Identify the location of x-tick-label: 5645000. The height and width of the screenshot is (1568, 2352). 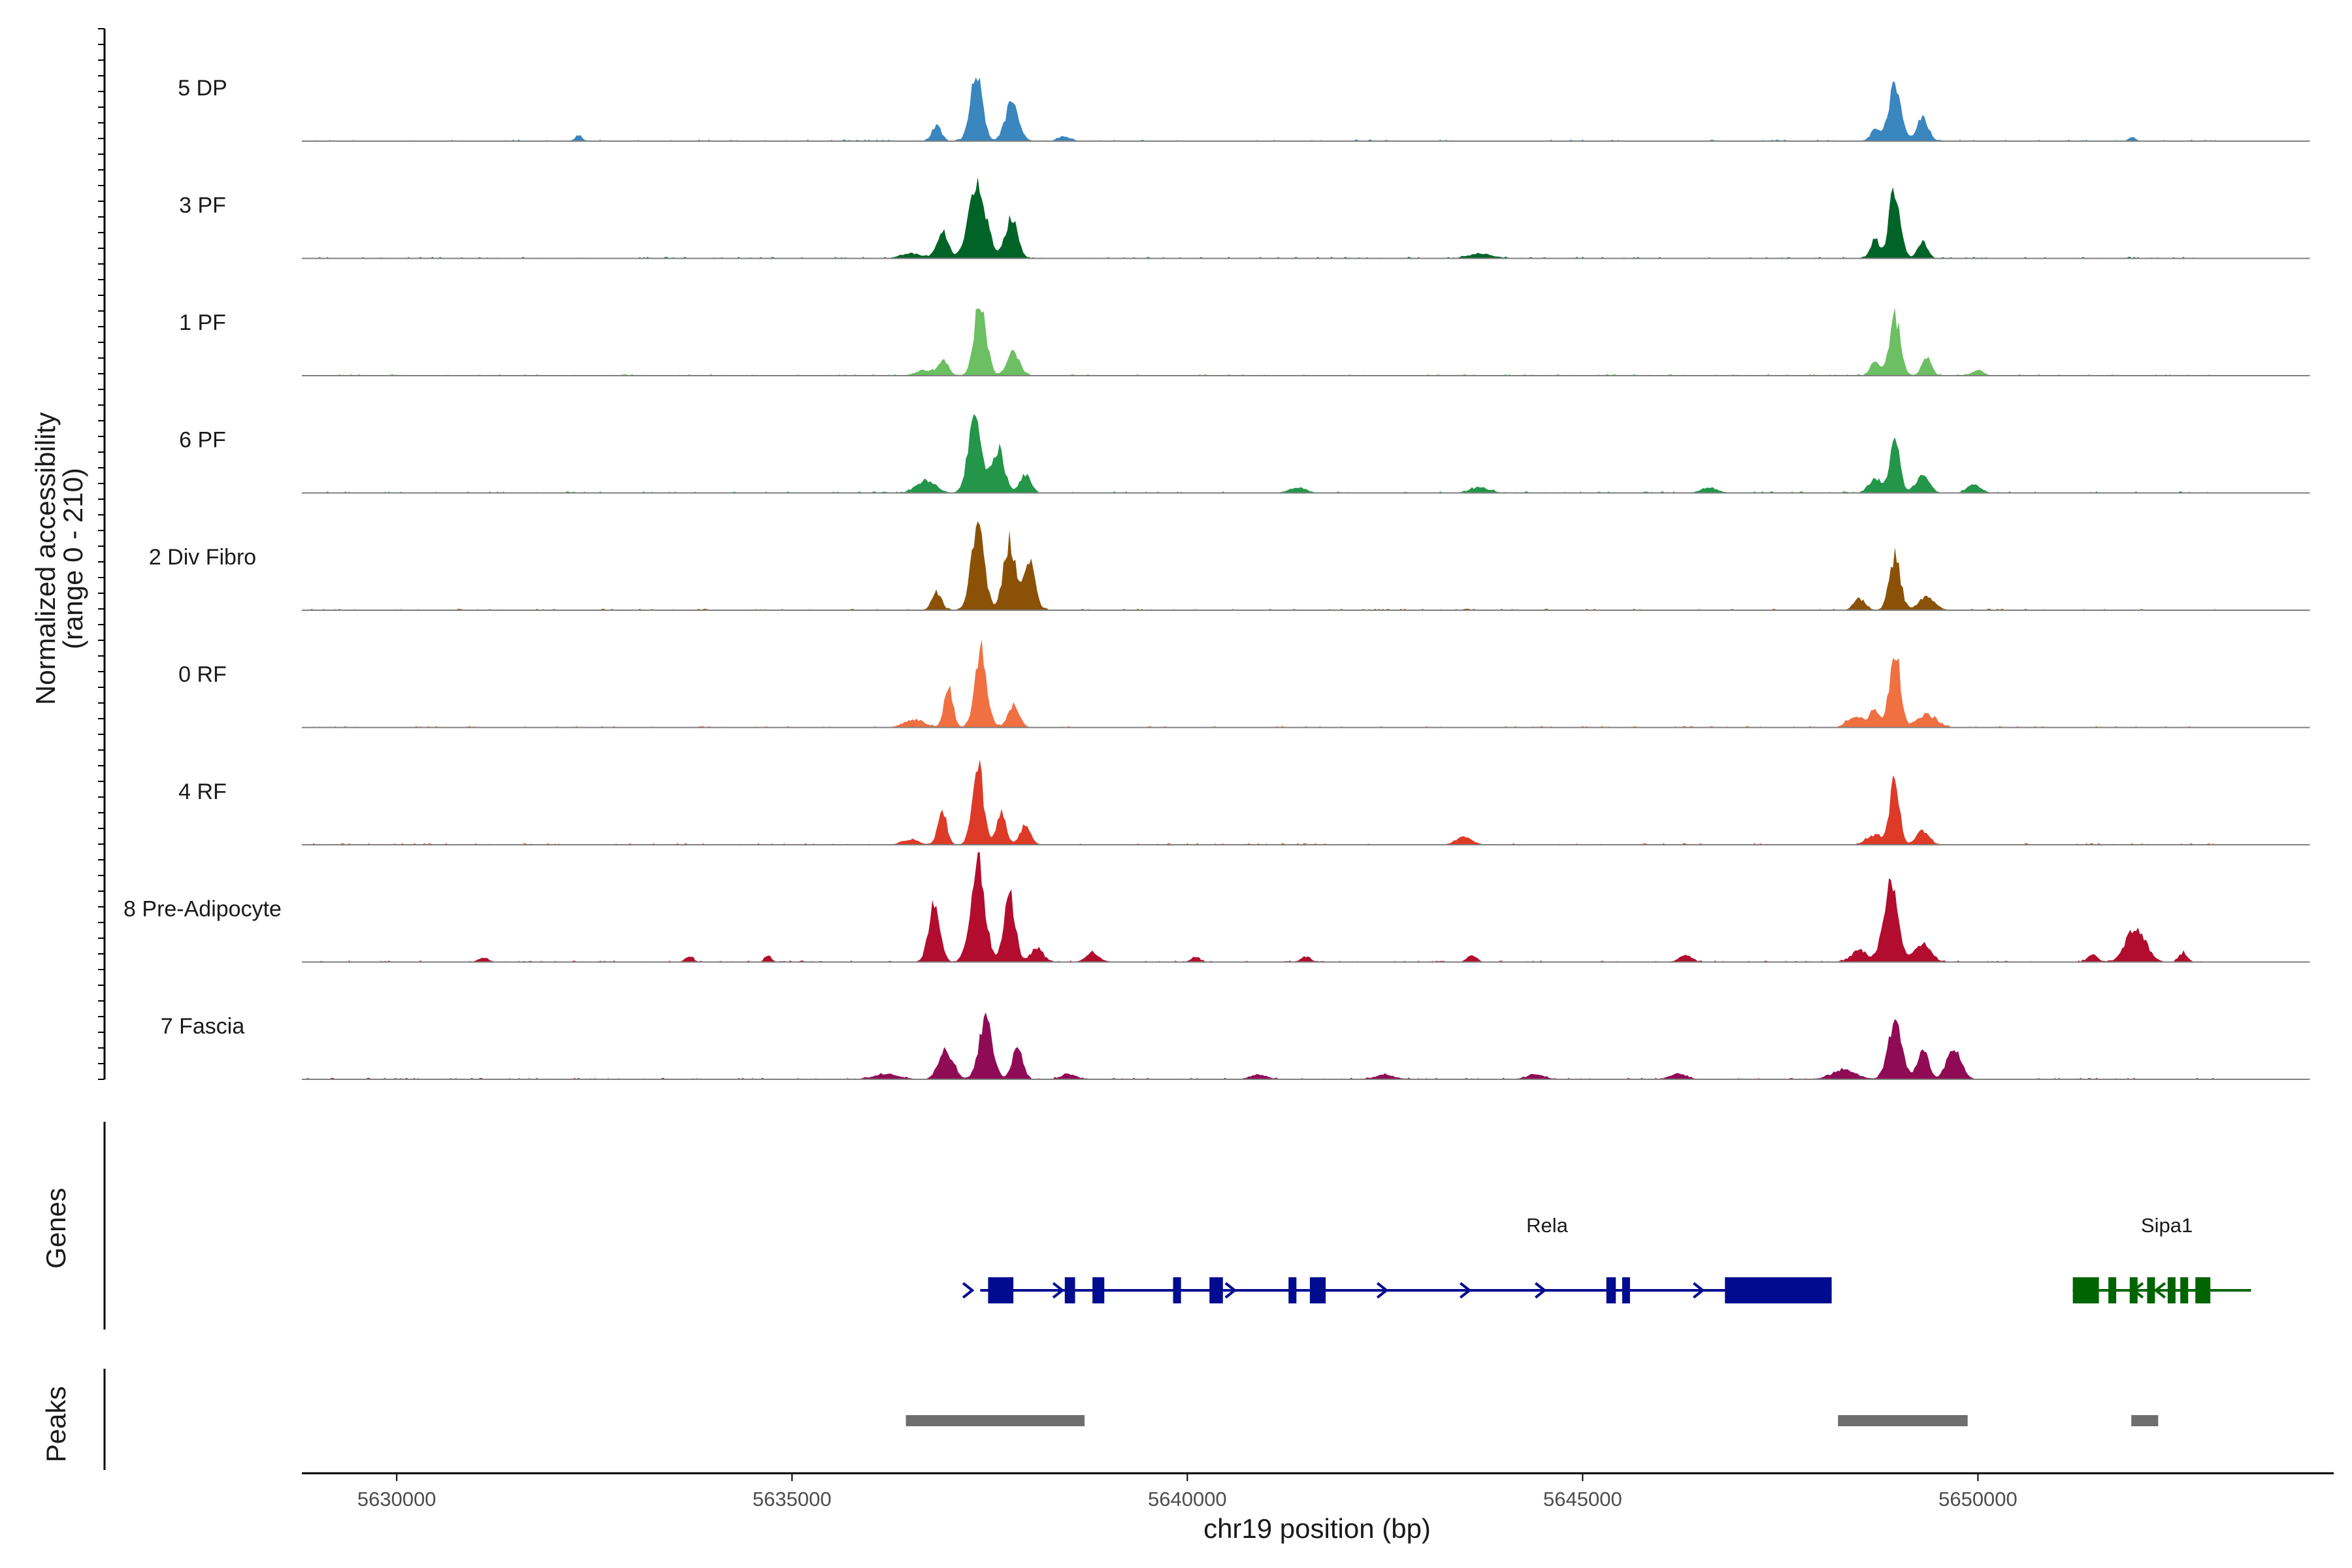
(1582, 1499).